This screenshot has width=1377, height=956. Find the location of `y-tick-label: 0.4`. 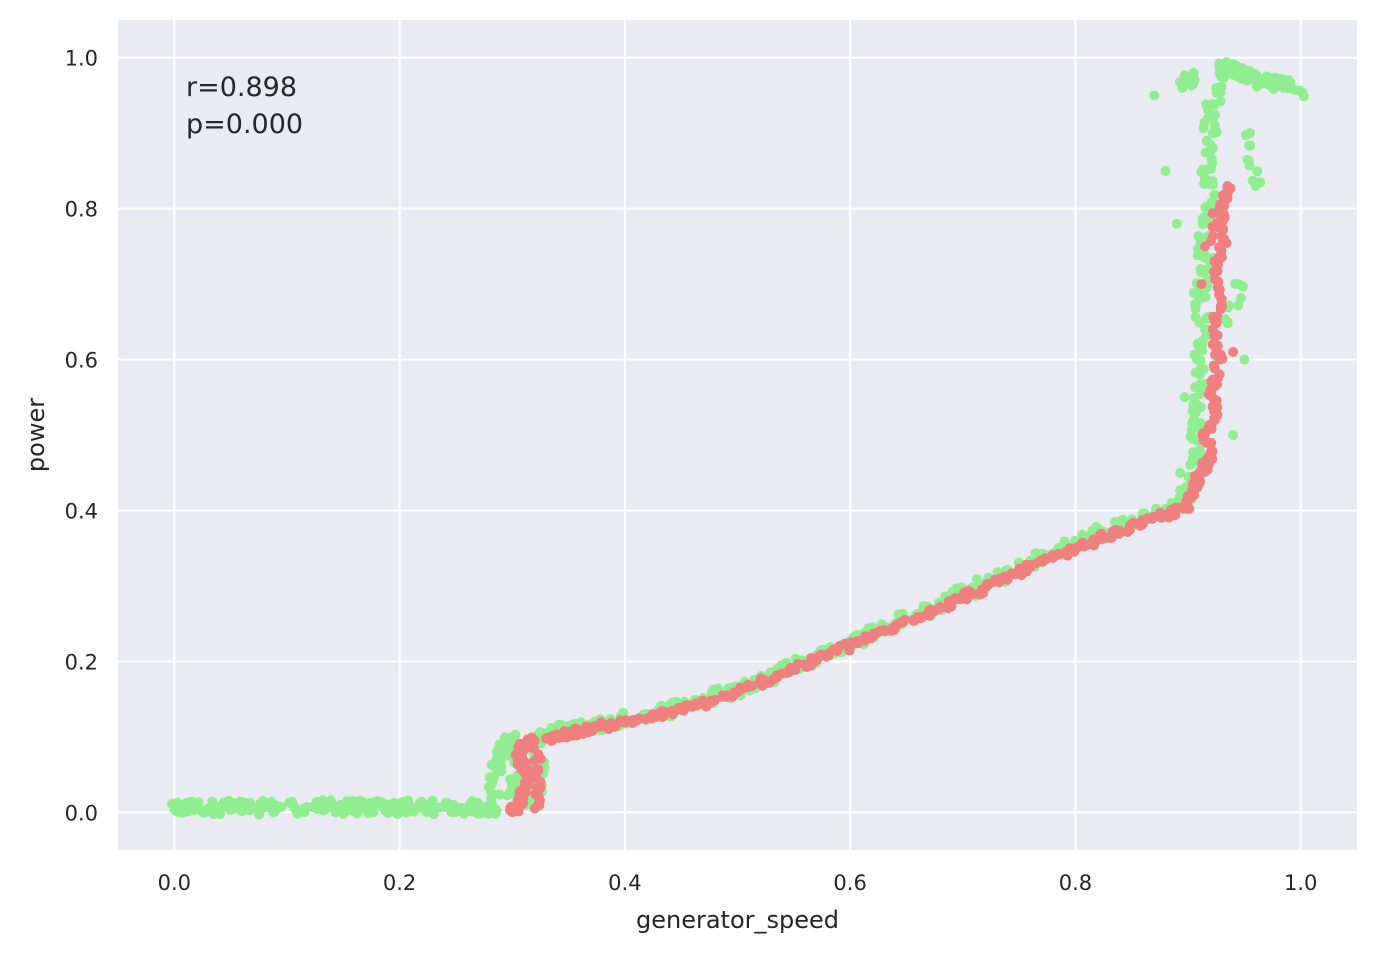

y-tick-label: 0.4 is located at coordinates (81, 511).